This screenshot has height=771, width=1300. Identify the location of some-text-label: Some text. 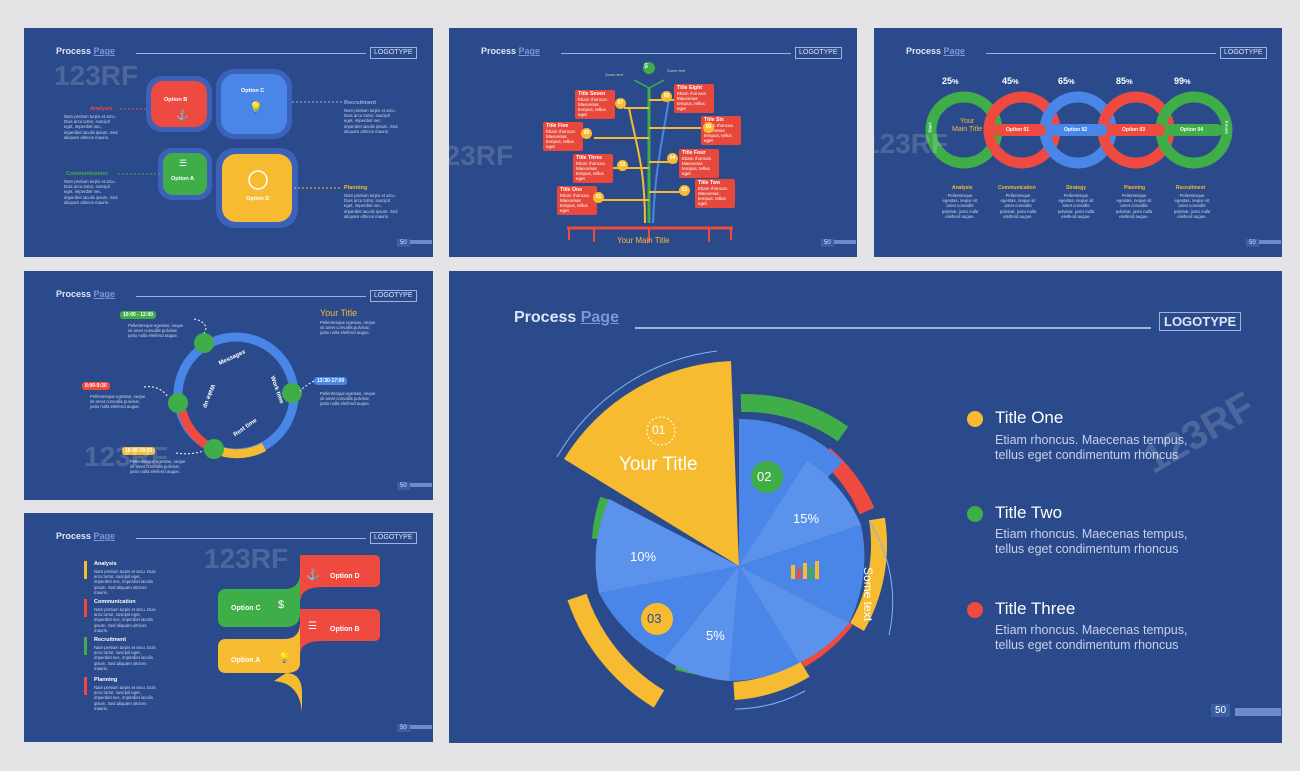
(868, 594).